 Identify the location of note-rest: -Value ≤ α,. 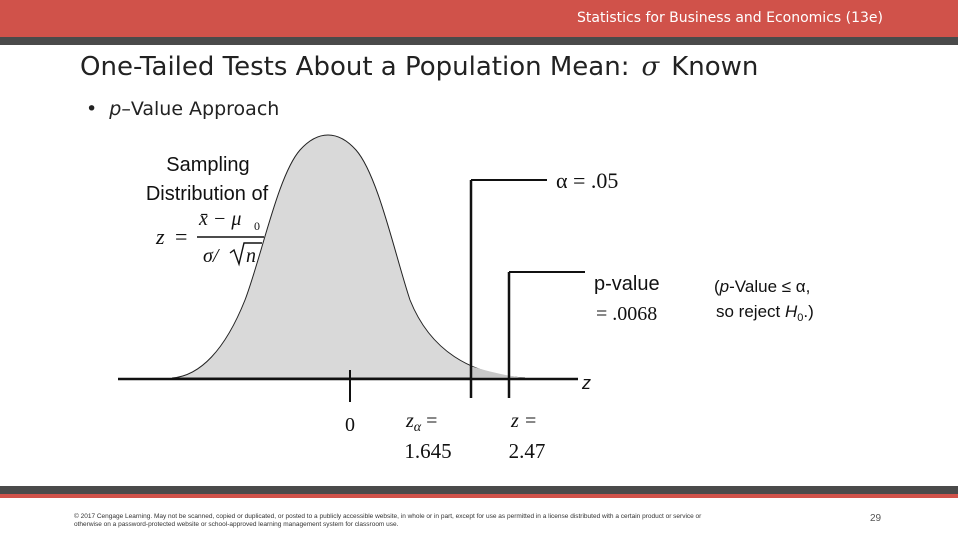
(769, 286).